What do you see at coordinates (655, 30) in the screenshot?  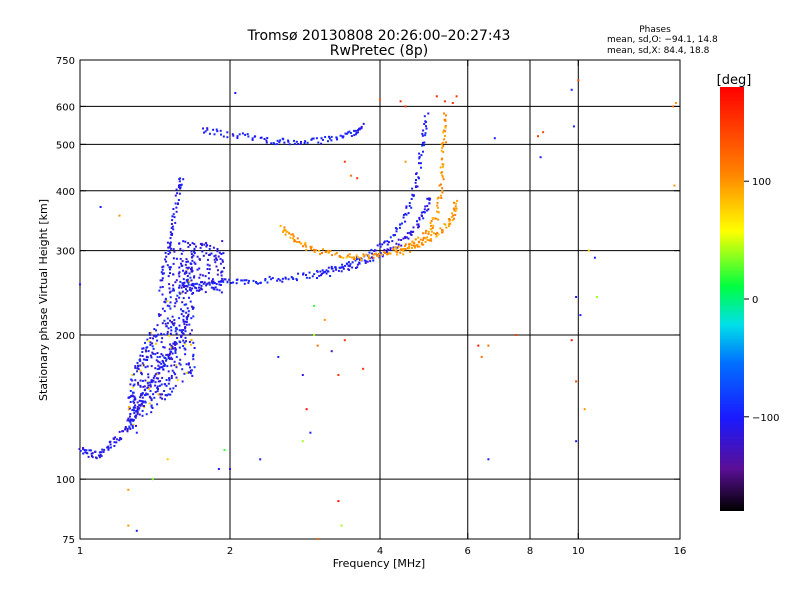 I see `phases-title: Phases` at bounding box center [655, 30].